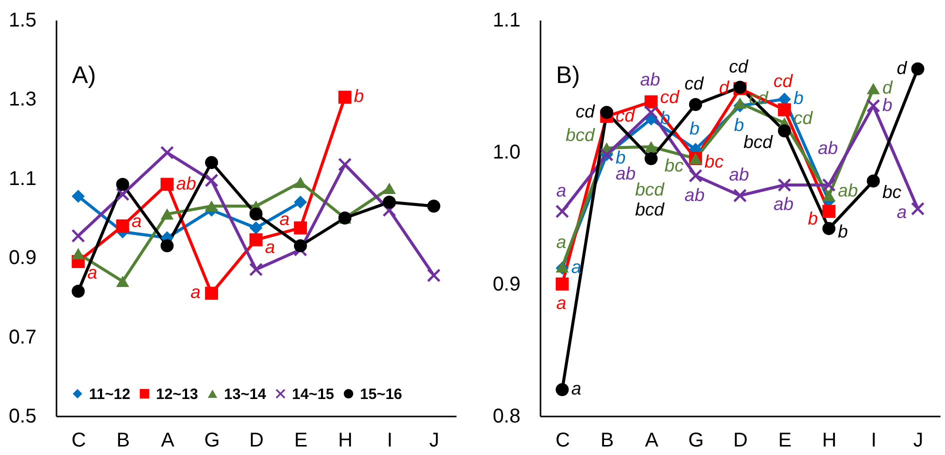 The width and height of the screenshot is (945, 455). What do you see at coordinates (22, 258) in the screenshot?
I see `y-tick-label: 0.9` at bounding box center [22, 258].